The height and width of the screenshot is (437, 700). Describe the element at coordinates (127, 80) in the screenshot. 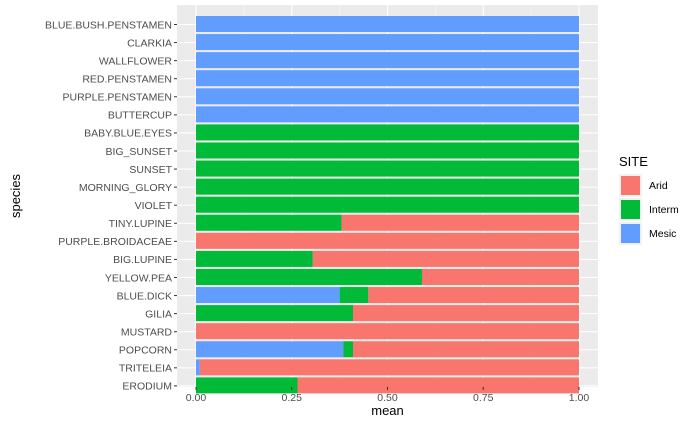

I see `y-tick-label: RED.PENSTAMEN` at that location.